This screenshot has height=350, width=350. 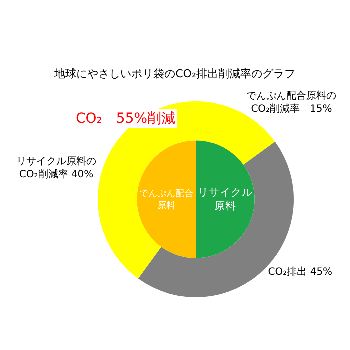 What do you see at coordinates (300, 272) in the screenshot?
I see `slice-label: CO₂排出 45%` at bounding box center [300, 272].